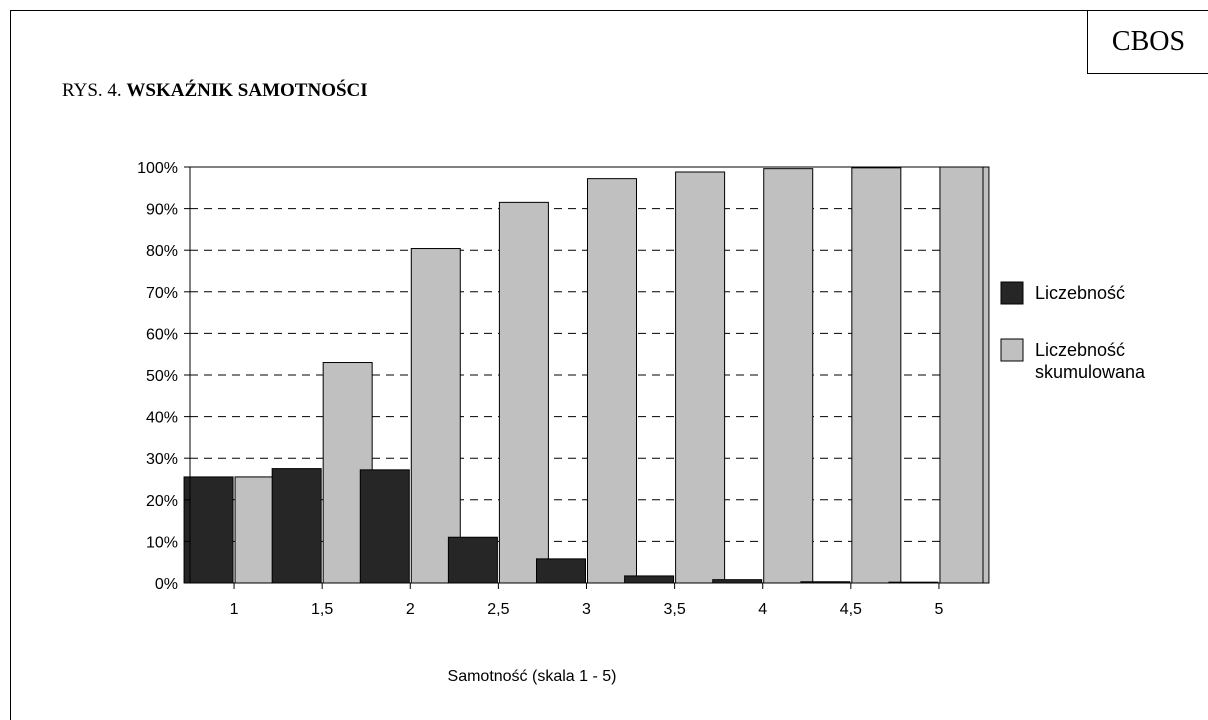 The image size is (1208, 720). Describe the element at coordinates (162, 376) in the screenshot. I see `y-tick-label: 50%` at that location.